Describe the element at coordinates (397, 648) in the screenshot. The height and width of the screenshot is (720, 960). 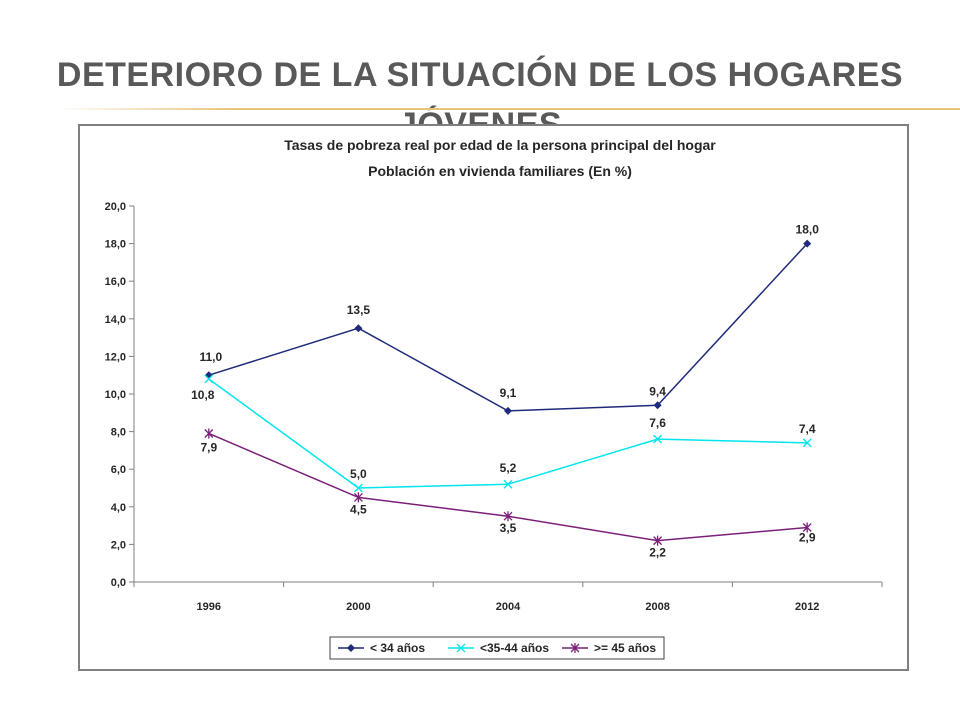
I see `legend-label: < 34 años` at that location.